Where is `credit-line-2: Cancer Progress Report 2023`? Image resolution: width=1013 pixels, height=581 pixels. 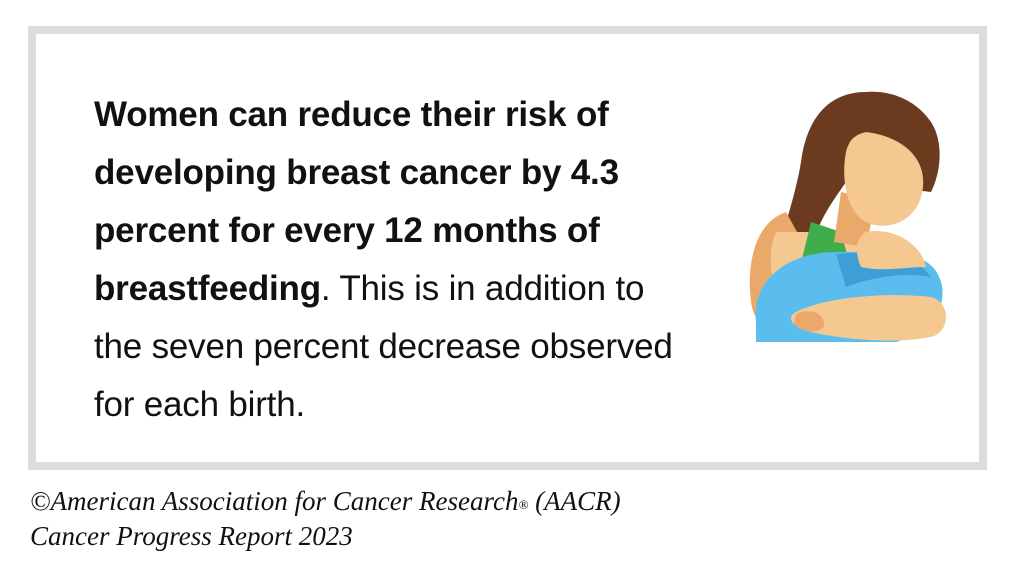
credit-line-2: Cancer Progress Report 2023 is located at coordinates (191, 536).